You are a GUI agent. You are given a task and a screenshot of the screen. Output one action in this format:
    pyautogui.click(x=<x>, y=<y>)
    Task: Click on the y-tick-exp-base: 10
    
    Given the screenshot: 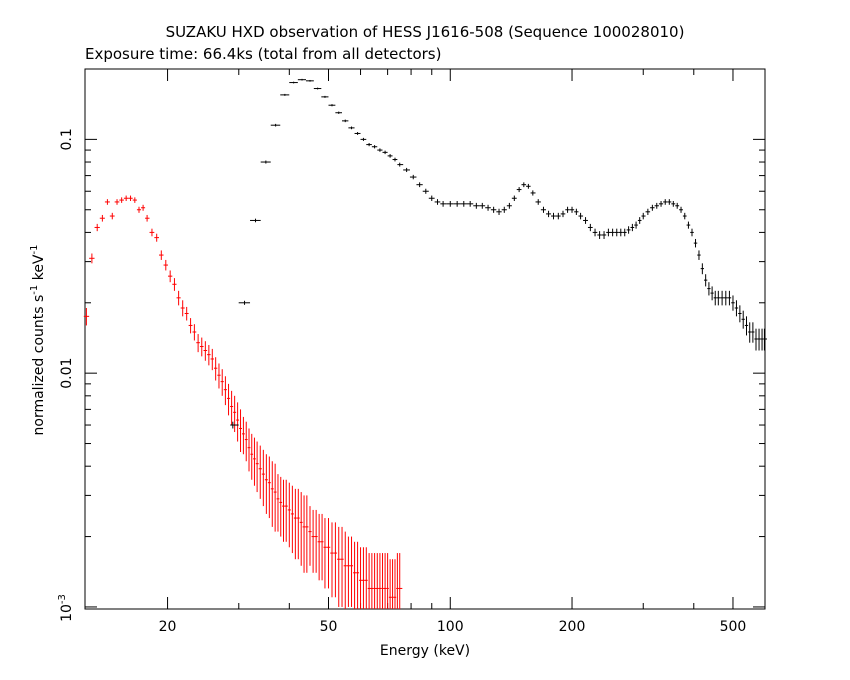 What is the action you would take?
    pyautogui.click(x=67, y=613)
    